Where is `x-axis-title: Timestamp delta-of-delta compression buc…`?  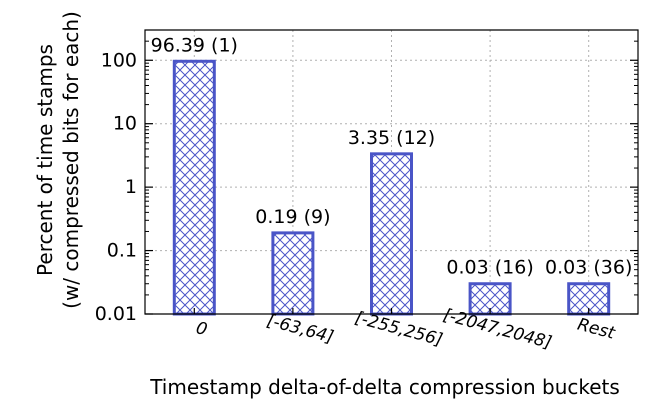 x-axis-title: Timestamp delta-of-delta compression buc… is located at coordinates (384, 387).